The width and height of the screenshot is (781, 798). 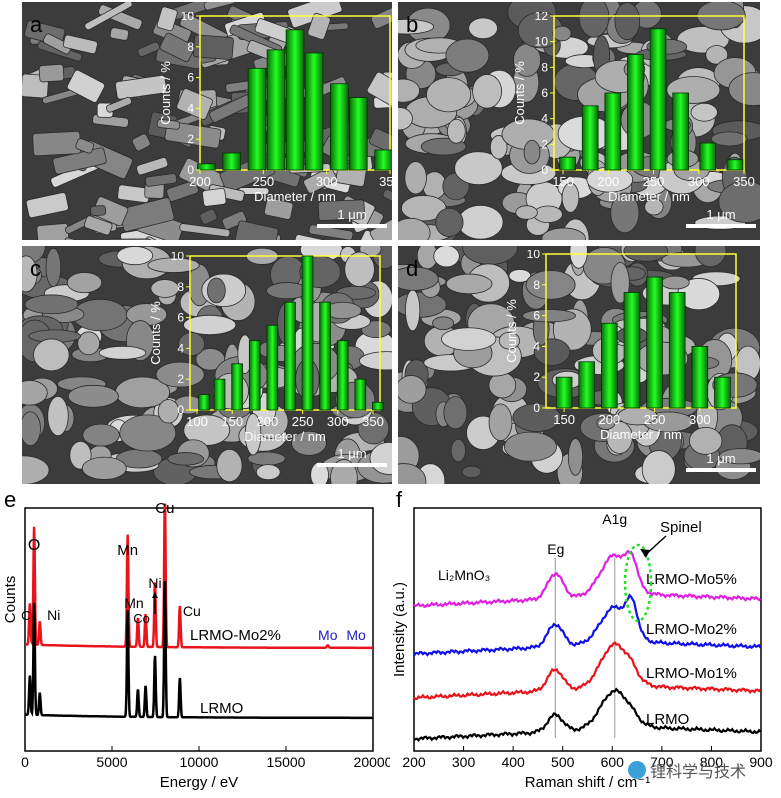 I want to click on x-tick-label: 20000, so click(x=372, y=762).